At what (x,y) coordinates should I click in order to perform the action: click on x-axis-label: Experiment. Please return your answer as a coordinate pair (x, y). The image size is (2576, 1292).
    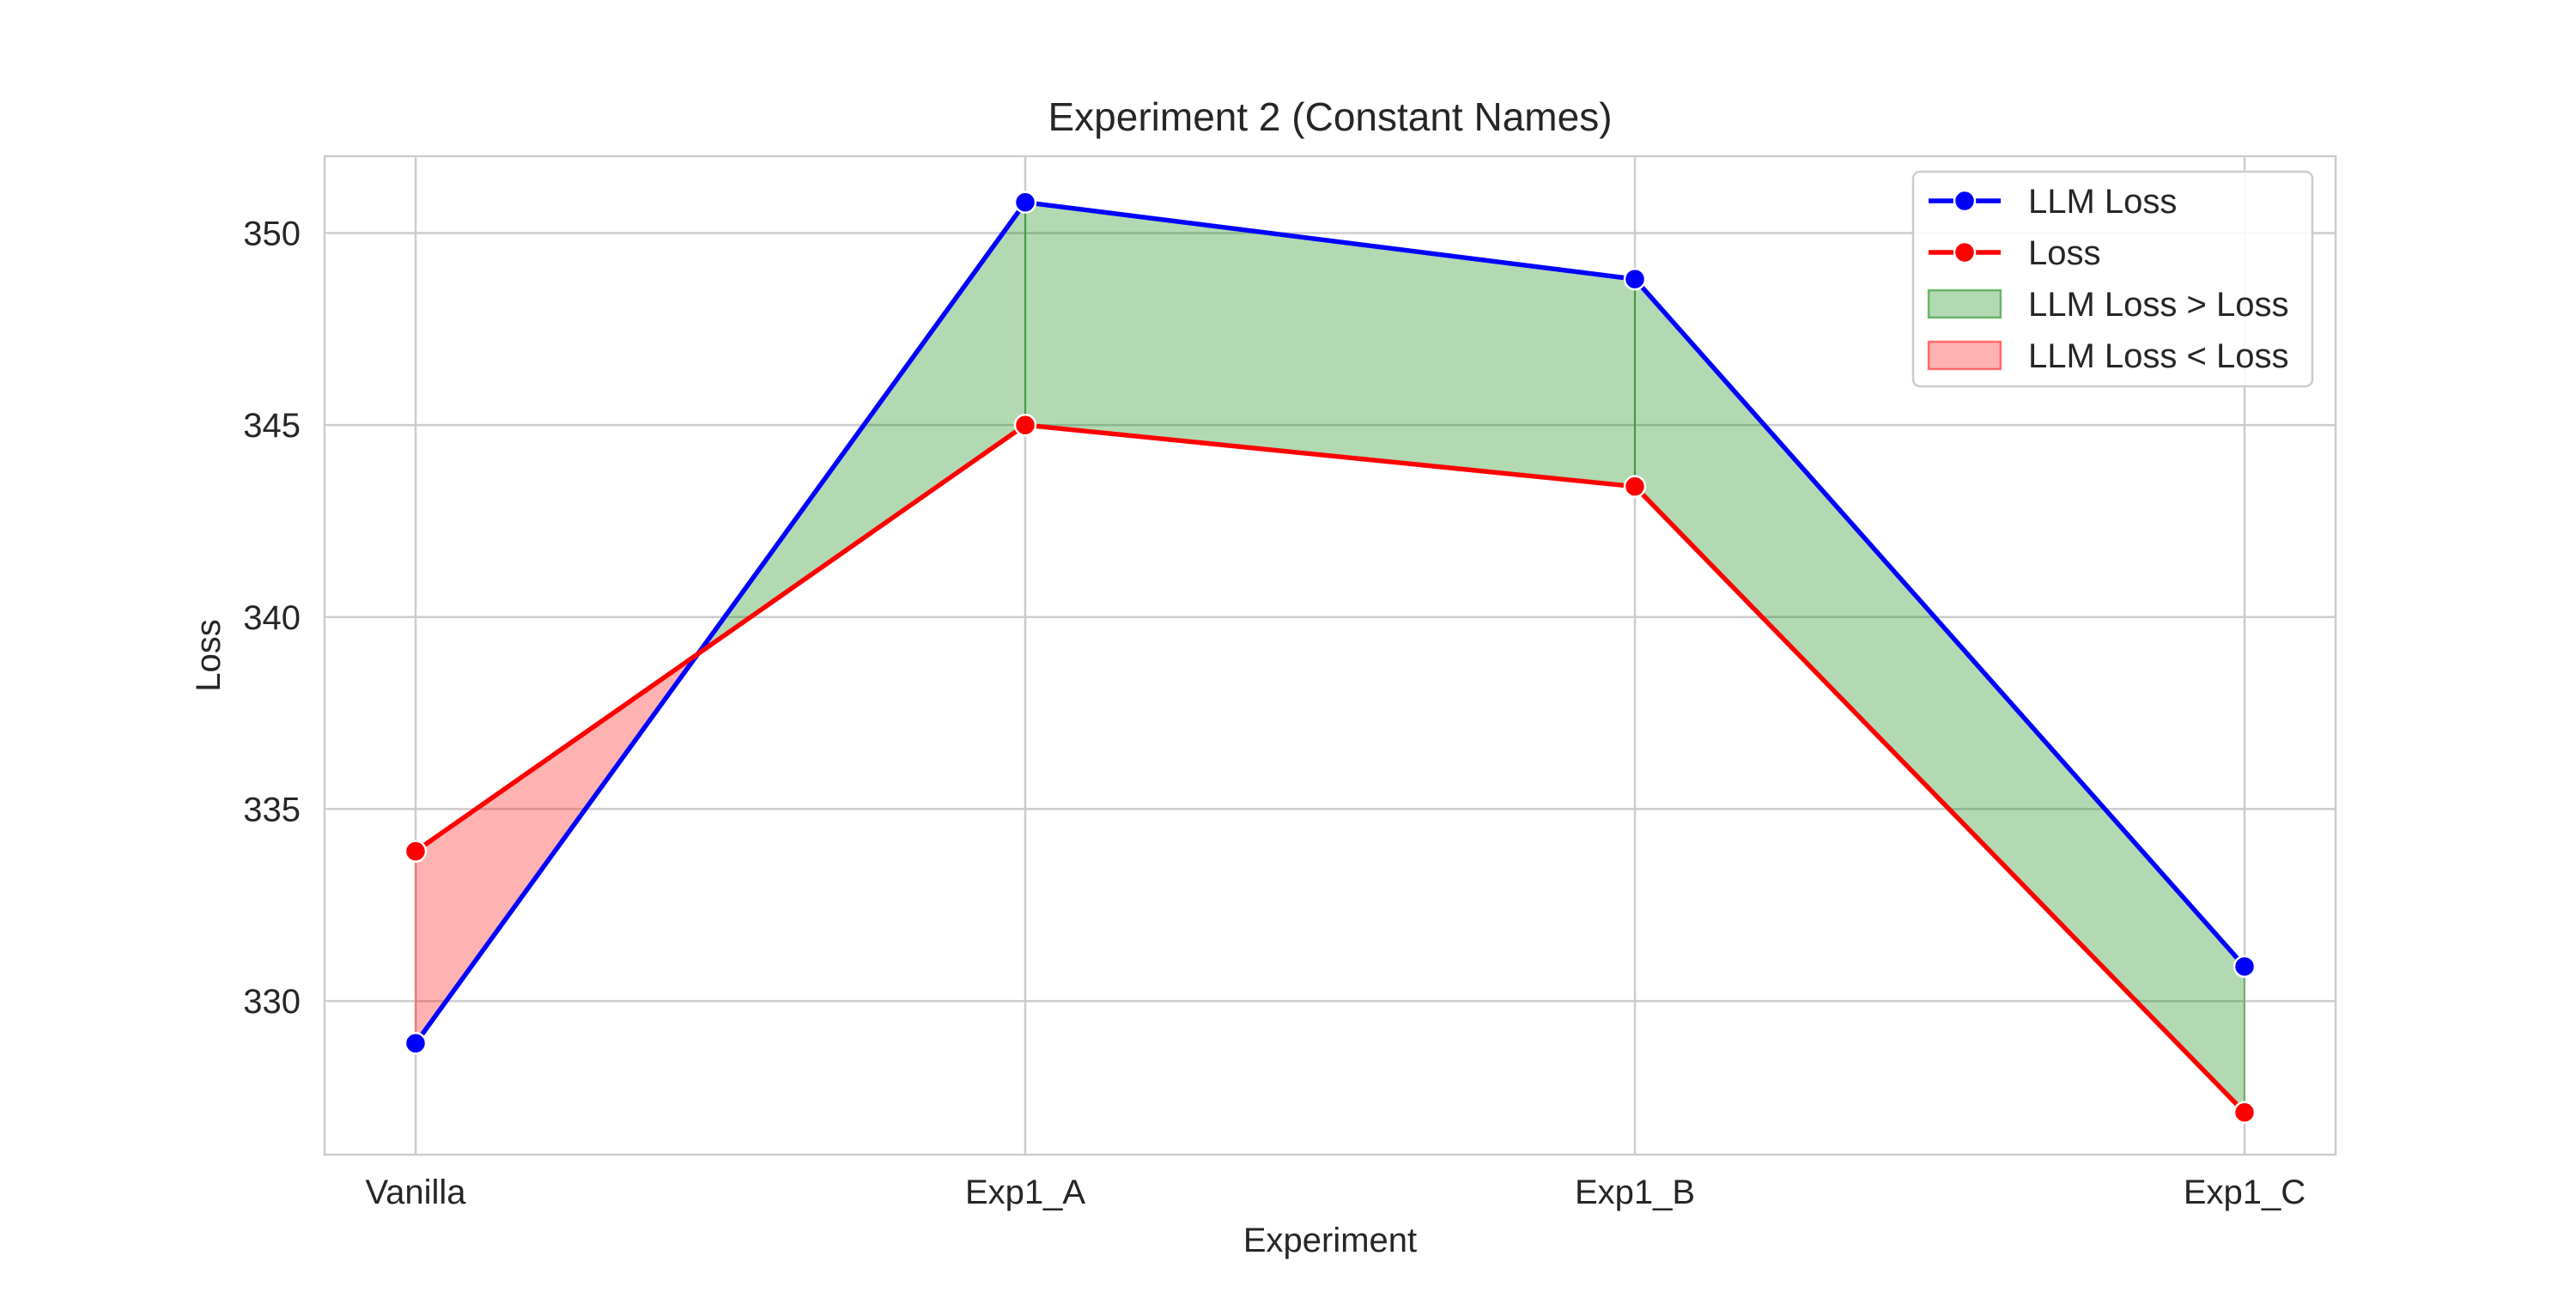
    Looking at the image, I should click on (1330, 1240).